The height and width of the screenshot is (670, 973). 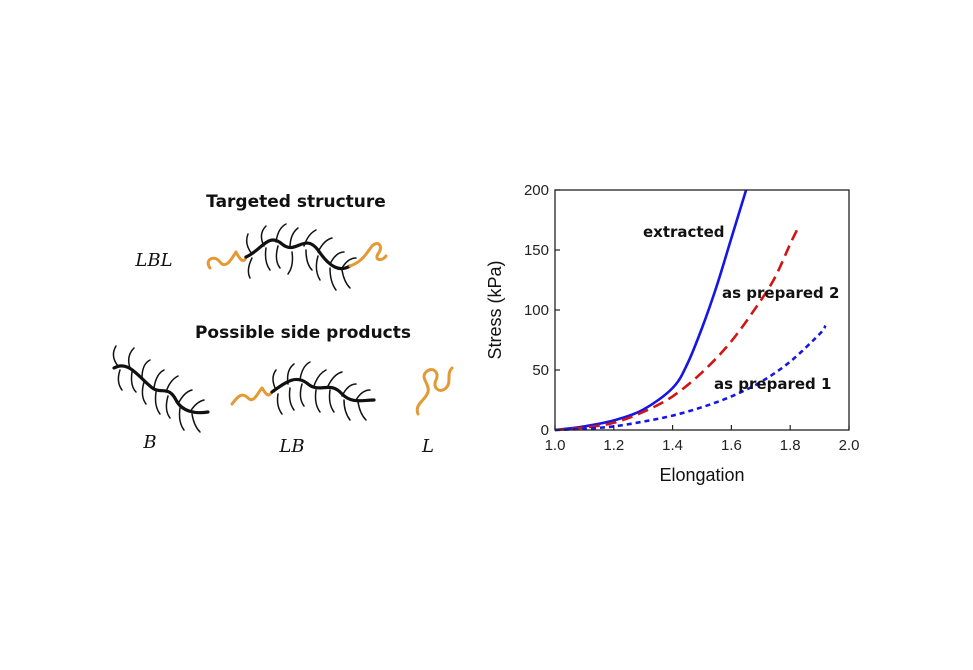 I want to click on y-tick-label: 150, so click(x=536, y=250).